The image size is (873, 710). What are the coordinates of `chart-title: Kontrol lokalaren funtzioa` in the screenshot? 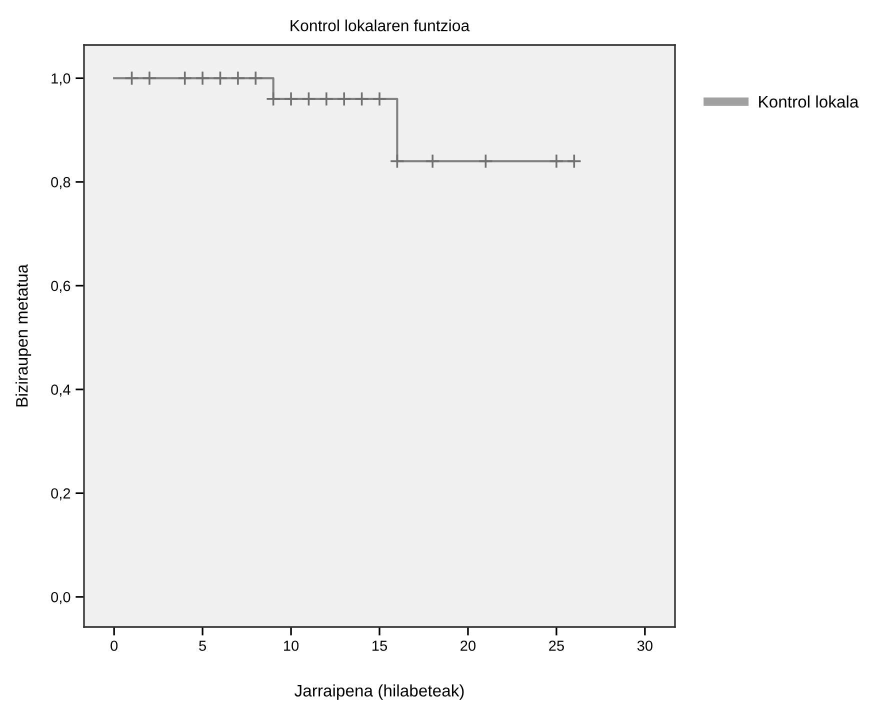 It's located at (380, 26).